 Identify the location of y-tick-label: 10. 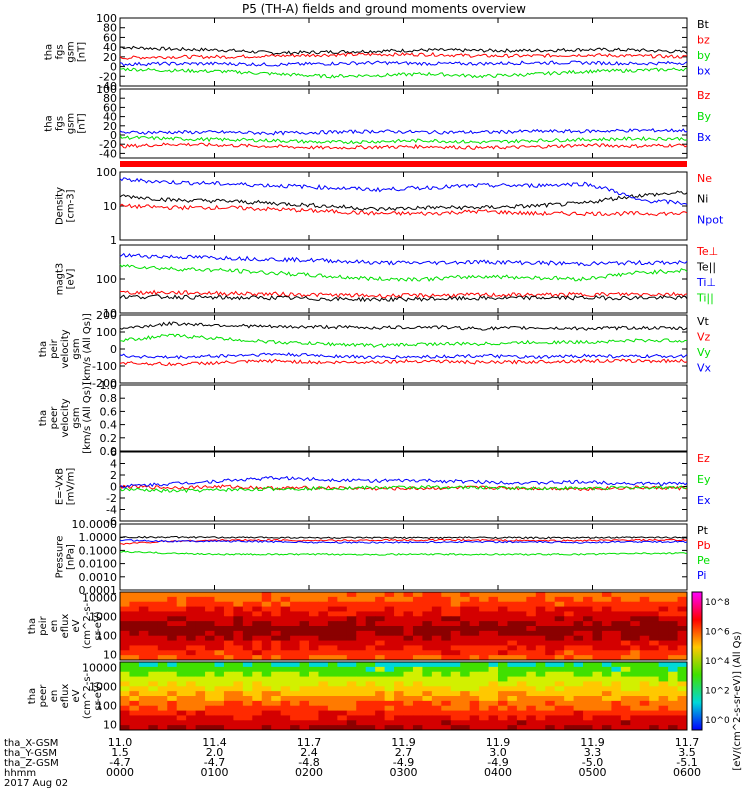
(110, 654).